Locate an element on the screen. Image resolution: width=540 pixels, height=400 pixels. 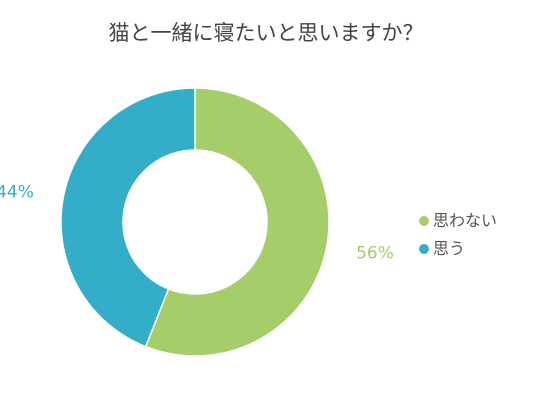
legend-marker-思わない is located at coordinates (424, 221).